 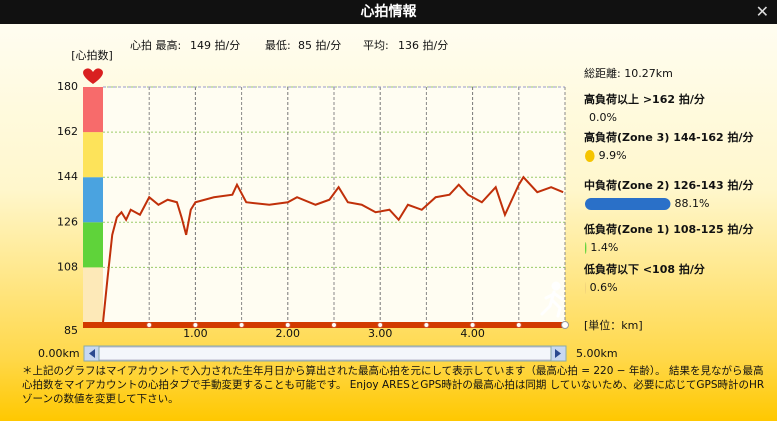 What do you see at coordinates (597, 353) in the screenshot?
I see `slider-end: 5.00km` at bounding box center [597, 353].